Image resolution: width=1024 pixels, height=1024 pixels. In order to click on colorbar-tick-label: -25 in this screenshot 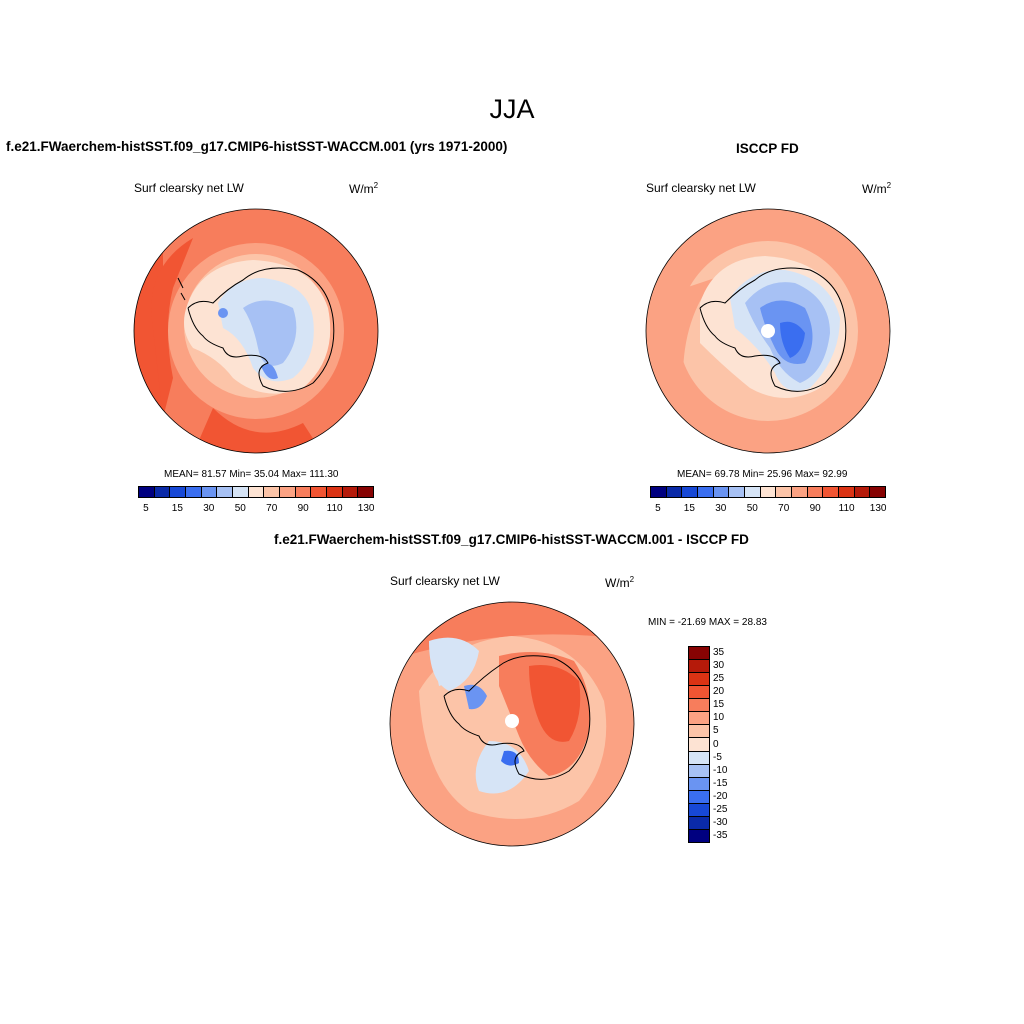, I will do `click(720, 810)`.